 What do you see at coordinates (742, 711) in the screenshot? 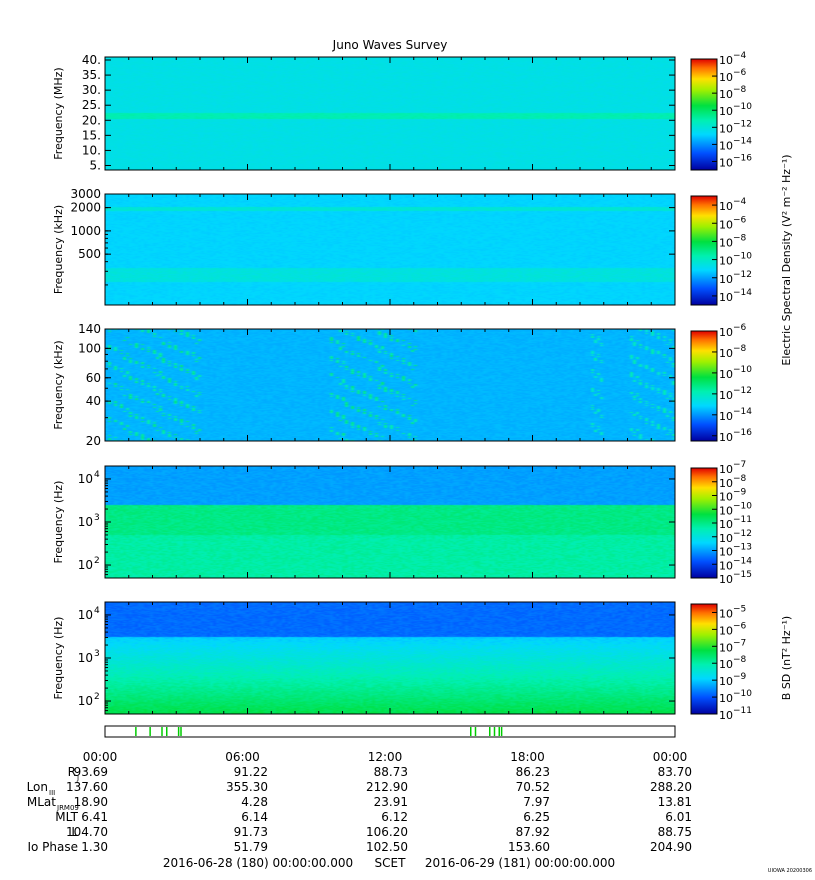
I see `colorbar-tick-exp: −11` at bounding box center [742, 711].